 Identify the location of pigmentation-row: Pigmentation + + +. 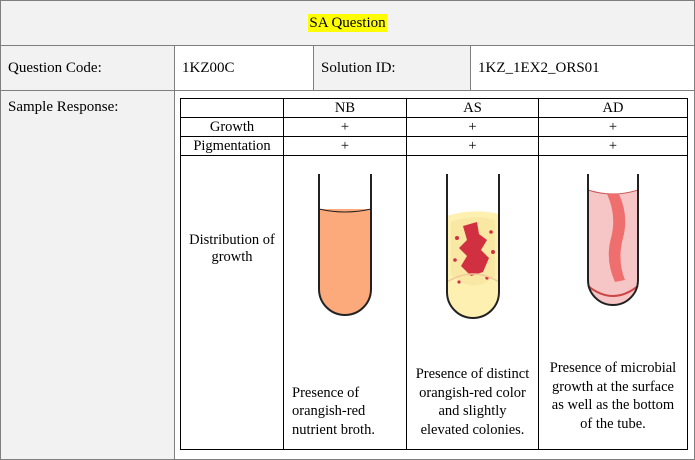
(434, 146).